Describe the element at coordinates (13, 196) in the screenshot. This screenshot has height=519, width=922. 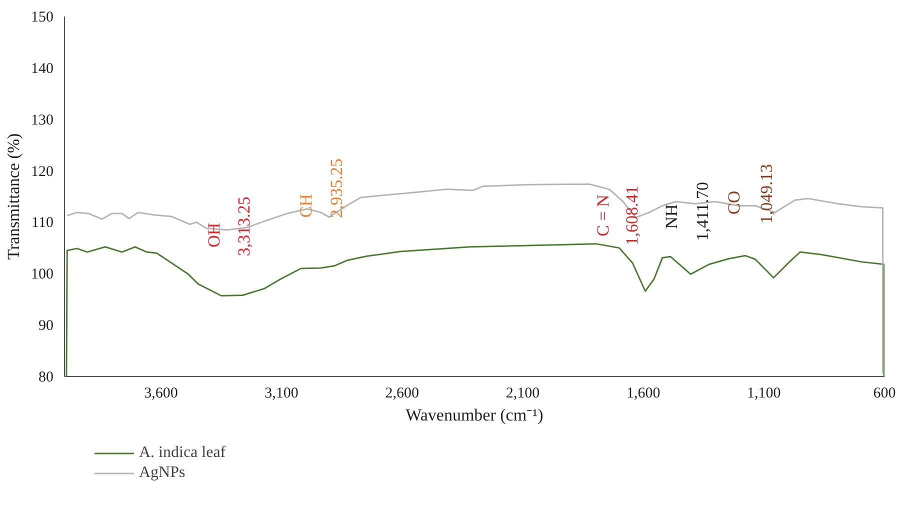
I see `y-axis-title: Transmittance (%)` at that location.